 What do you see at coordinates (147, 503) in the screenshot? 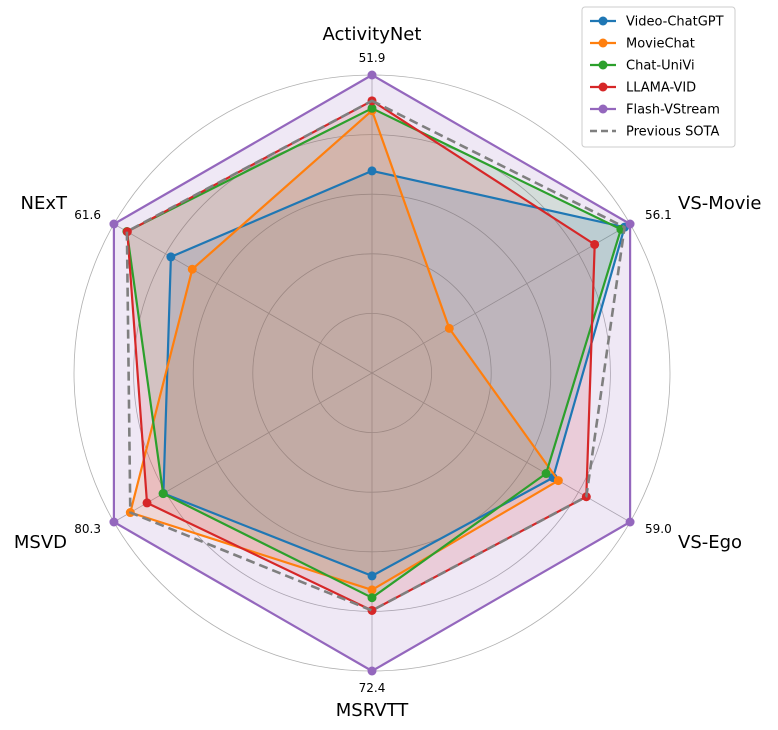
I see `data-point-llama-vid-msvd` at bounding box center [147, 503].